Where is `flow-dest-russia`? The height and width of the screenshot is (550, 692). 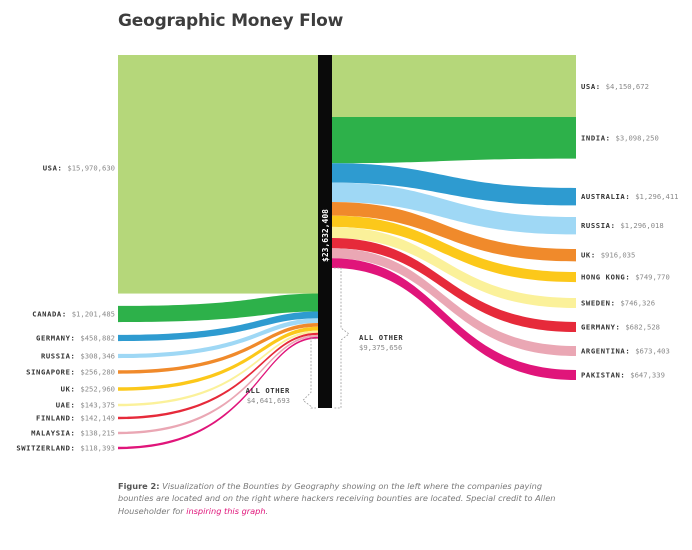
flow-dest-russia is located at coordinates (454, 208).